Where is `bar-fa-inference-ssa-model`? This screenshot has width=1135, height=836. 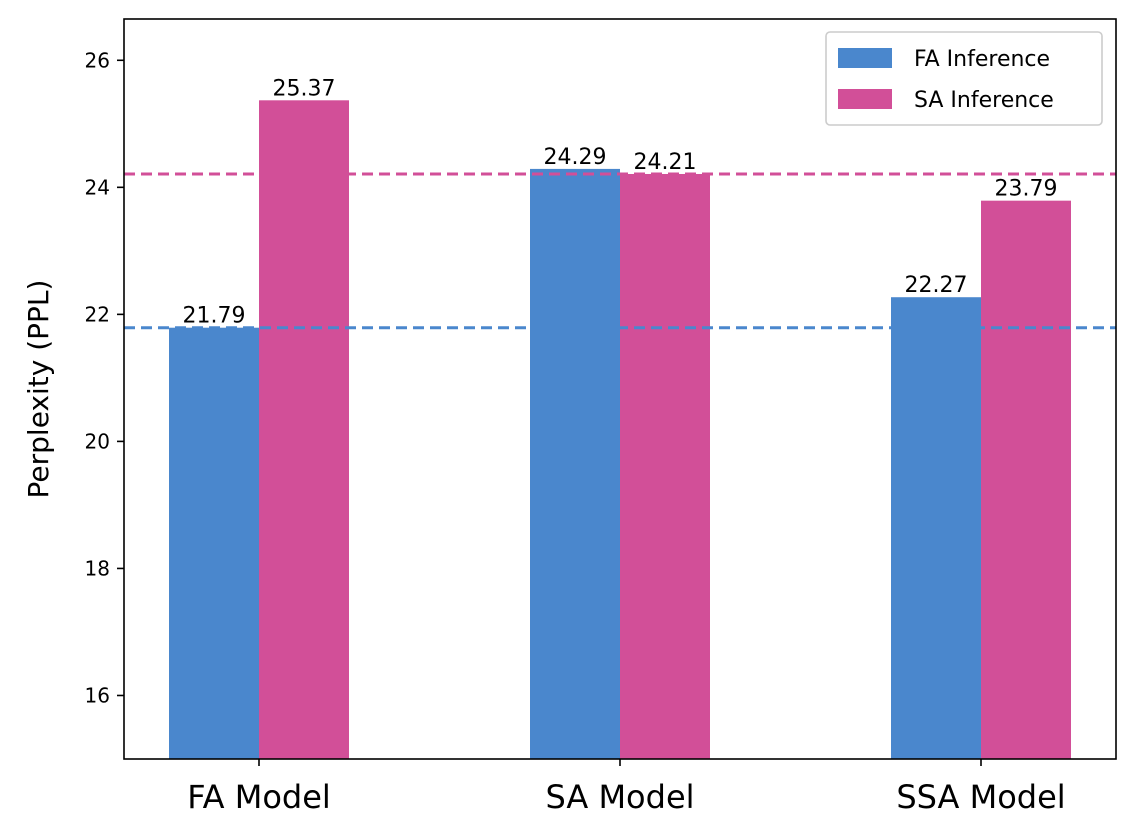
bar-fa-inference-ssa-model is located at coordinates (936, 528).